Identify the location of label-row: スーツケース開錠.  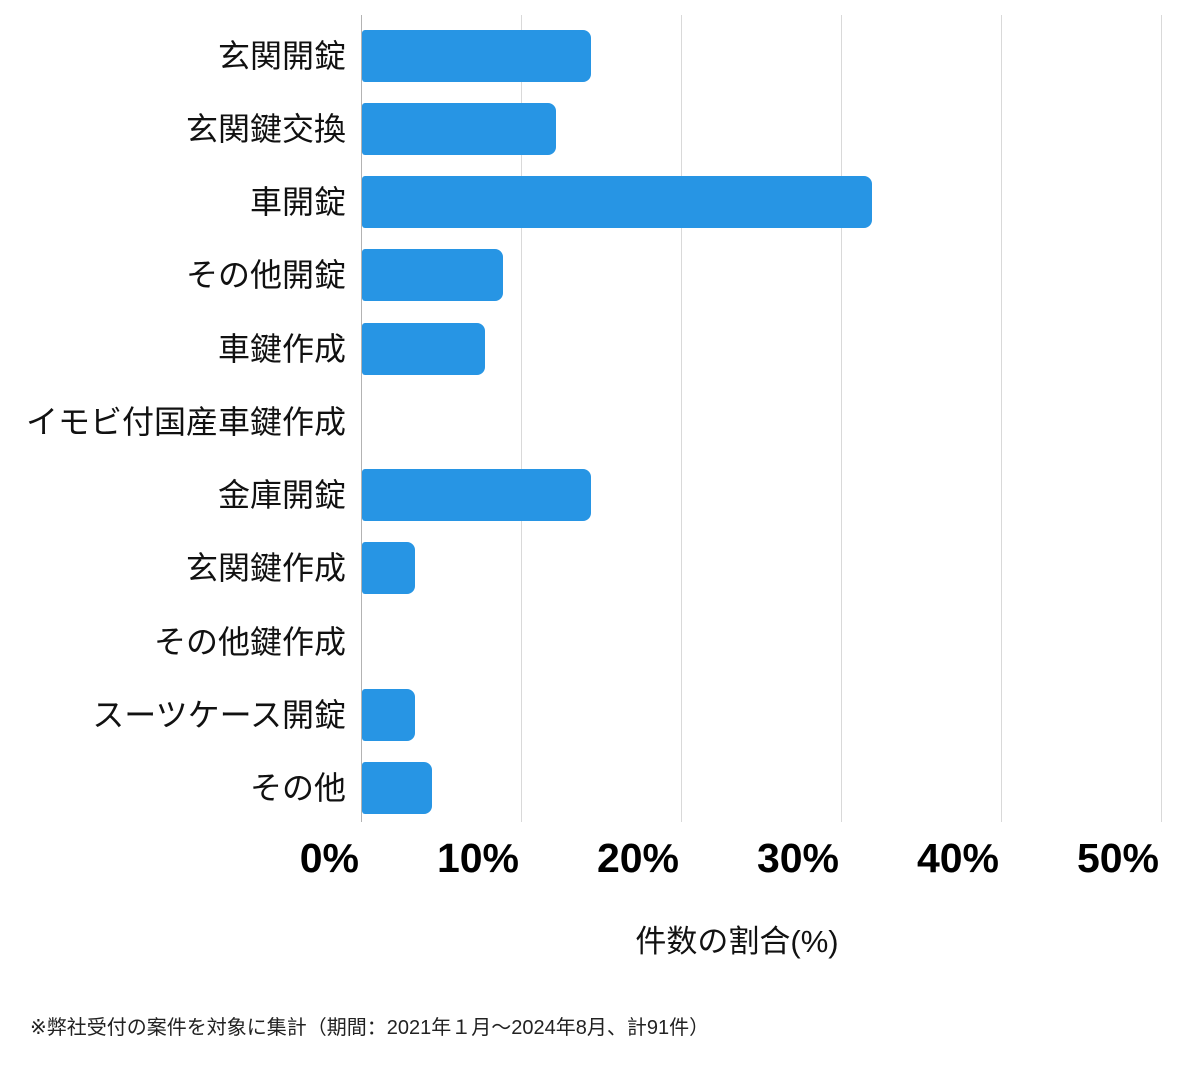
(173, 714).